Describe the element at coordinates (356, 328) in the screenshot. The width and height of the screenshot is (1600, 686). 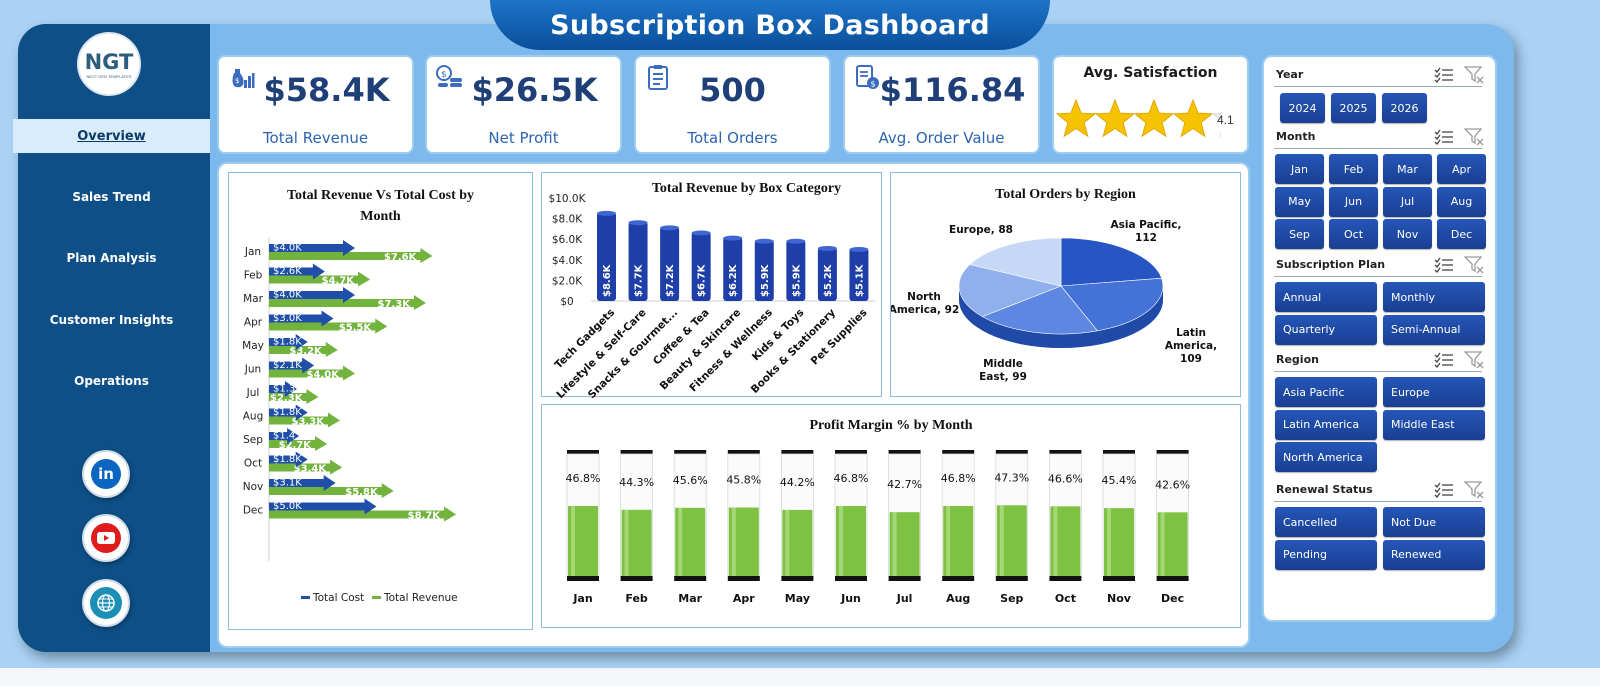
I see `revenue-label: $5.5K` at that location.